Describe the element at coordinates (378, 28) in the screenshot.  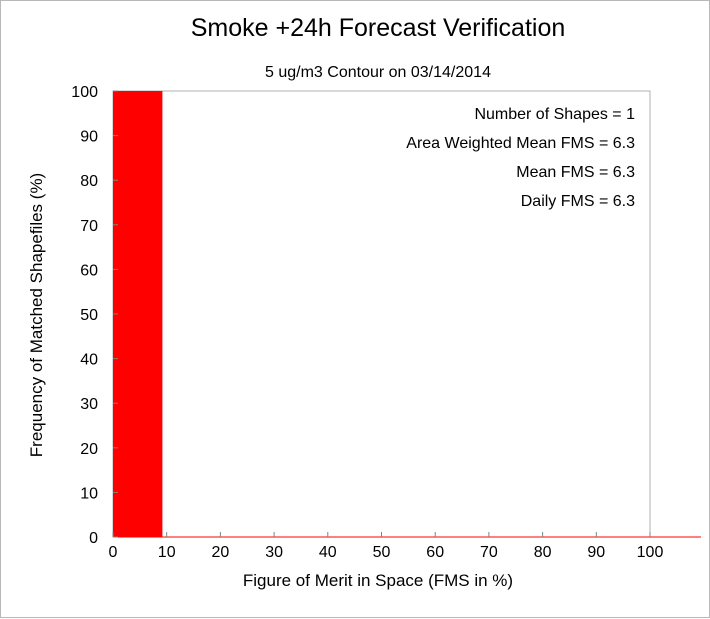
I see `chart-title: Smoke +24h Forecast Verification` at that location.